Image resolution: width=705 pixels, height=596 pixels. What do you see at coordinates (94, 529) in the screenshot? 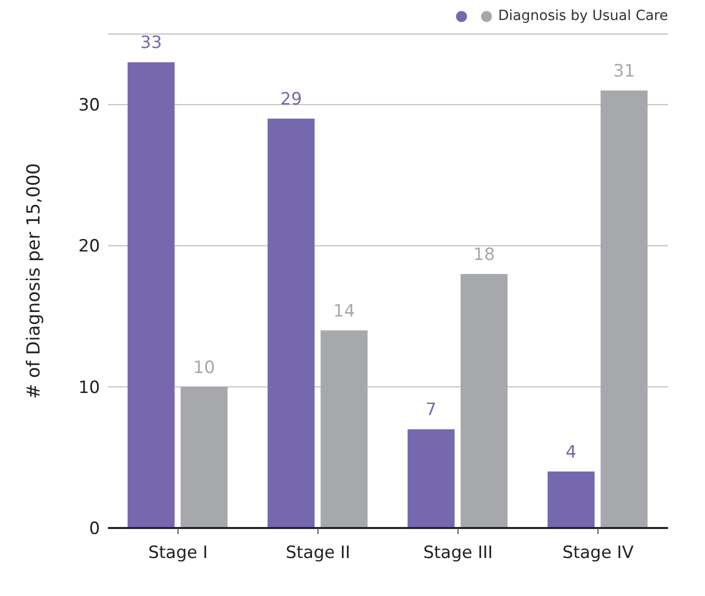
I see `y-tick-label: 0` at bounding box center [94, 529].